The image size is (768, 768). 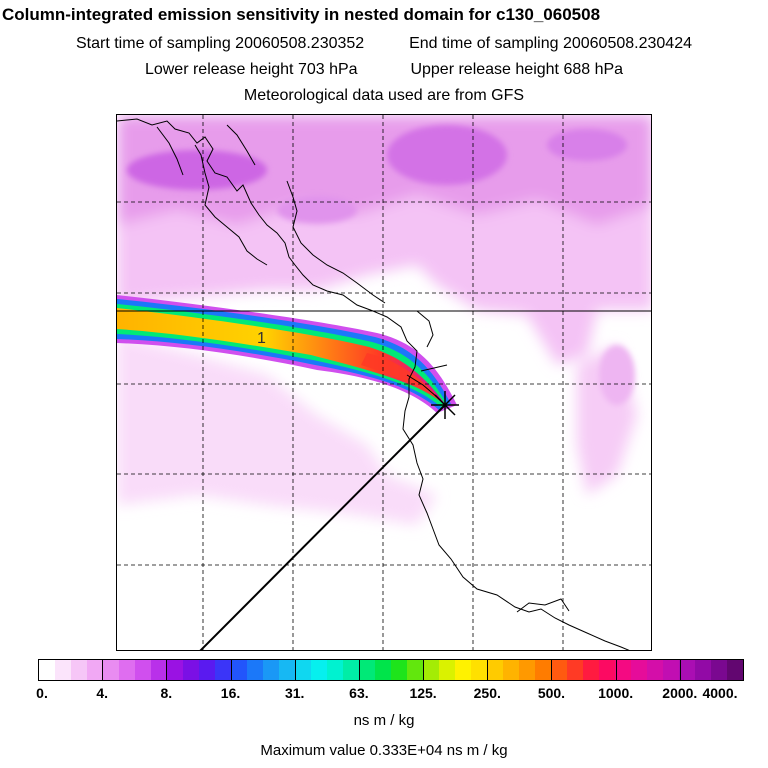 What do you see at coordinates (230, 693) in the screenshot?
I see `colorbar-tick-label: 16.` at bounding box center [230, 693].